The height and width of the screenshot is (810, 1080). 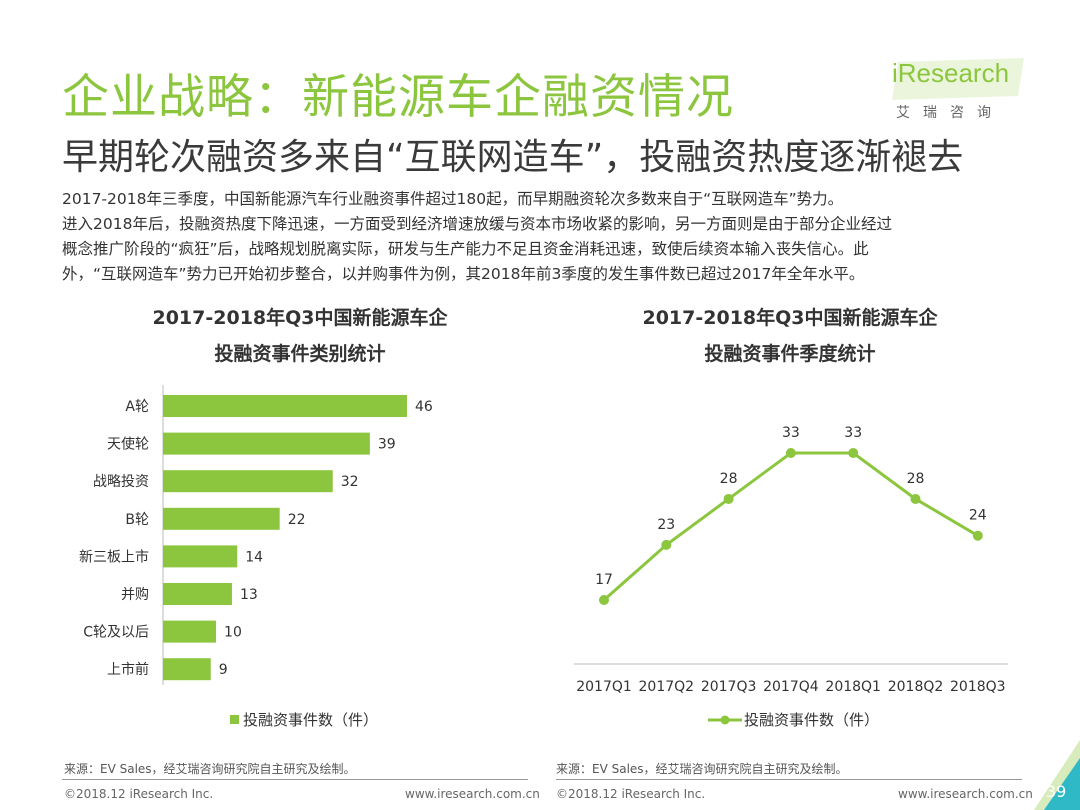 What do you see at coordinates (254, 557) in the screenshot?
I see `bar-value-label: 14` at bounding box center [254, 557].